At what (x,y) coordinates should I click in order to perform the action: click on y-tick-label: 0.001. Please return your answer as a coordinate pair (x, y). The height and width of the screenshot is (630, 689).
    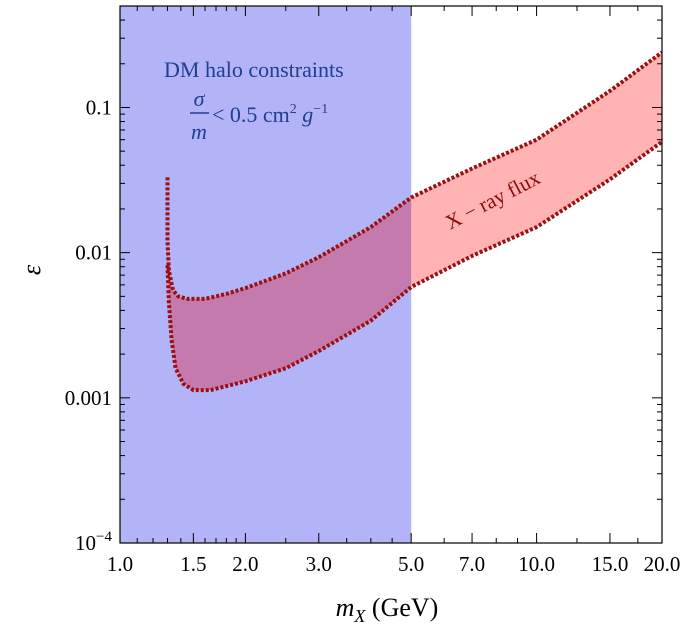
    Looking at the image, I should click on (88, 398).